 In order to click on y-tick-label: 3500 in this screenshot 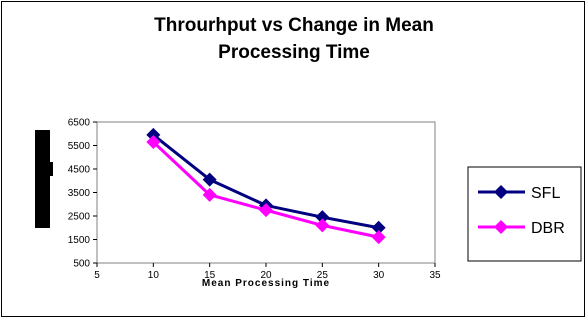, I will do `click(79, 193)`.